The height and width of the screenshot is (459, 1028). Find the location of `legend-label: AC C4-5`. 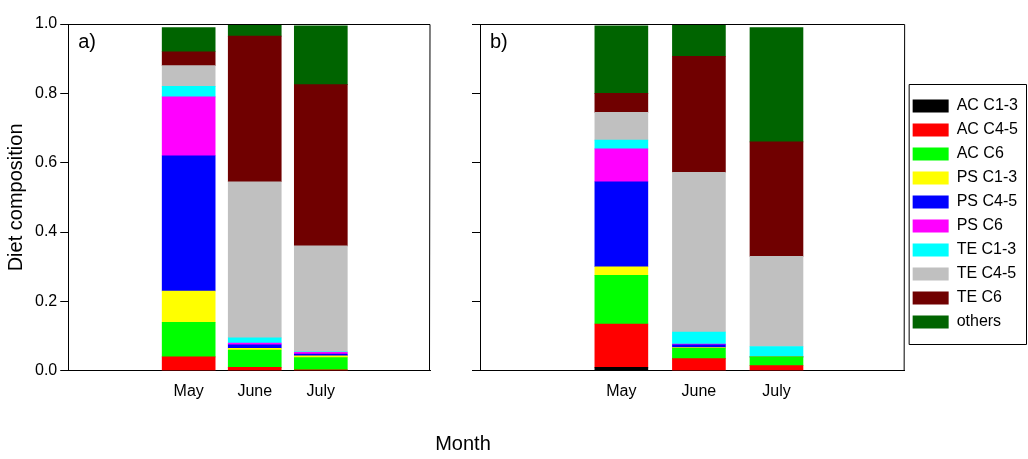

legend-label: AC C4-5 is located at coordinates (987, 129).